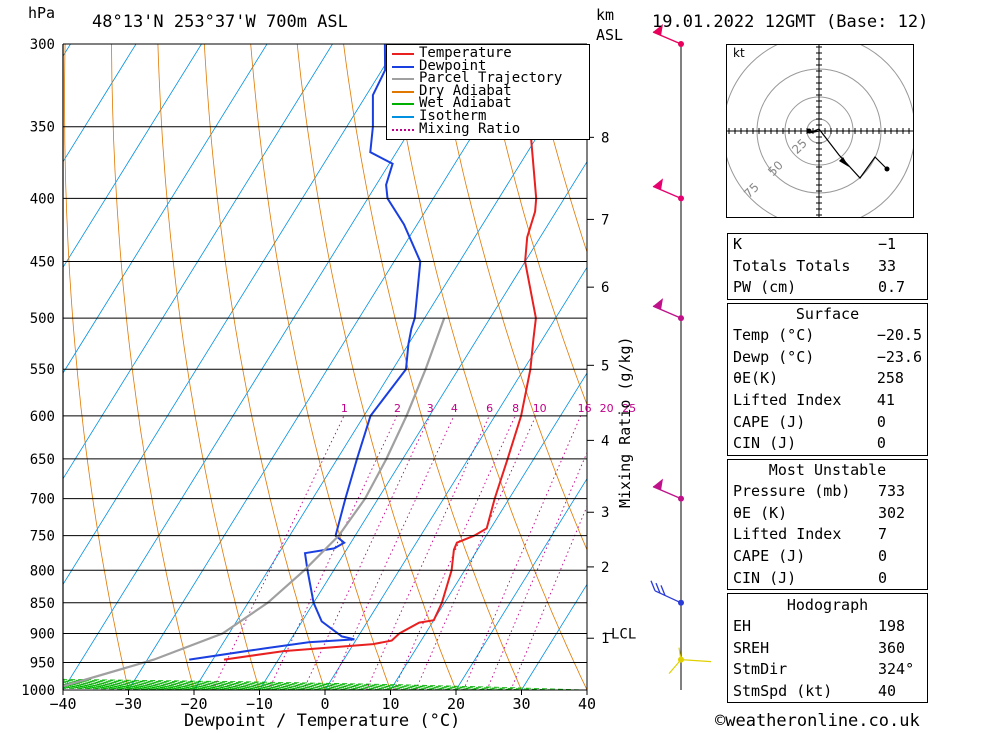  I want to click on index-row: StmSpd (kt) 40, so click(827, 692).